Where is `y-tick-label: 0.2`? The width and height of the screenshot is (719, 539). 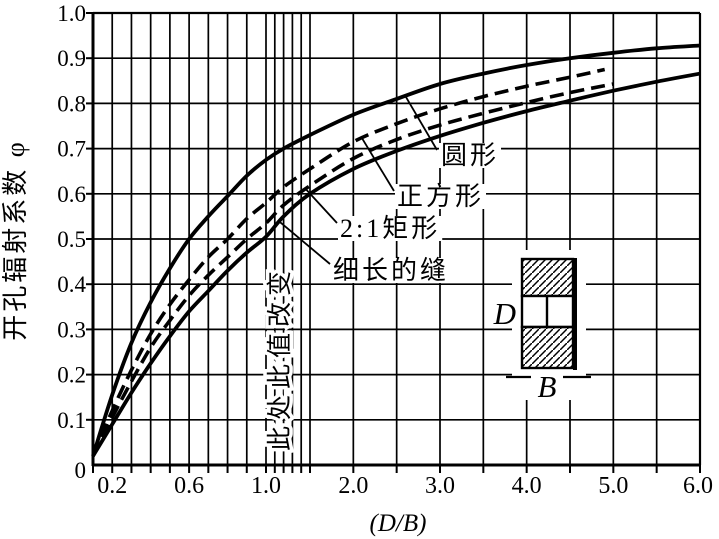 y-tick-label: 0.2 is located at coordinates (71, 375).